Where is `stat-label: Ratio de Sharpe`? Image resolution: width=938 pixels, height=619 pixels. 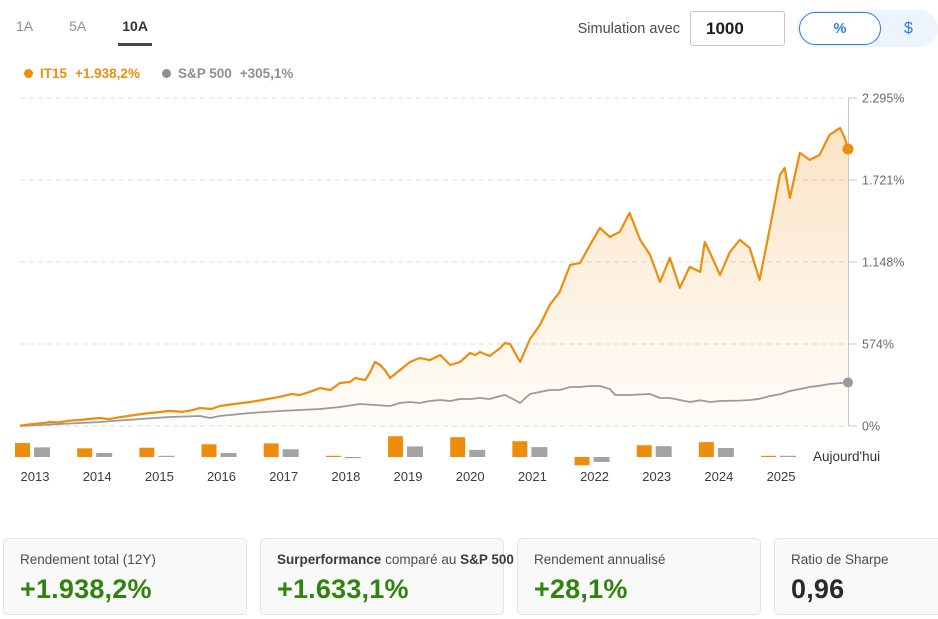 stat-label: Ratio de Sharpe is located at coordinates (840, 559).